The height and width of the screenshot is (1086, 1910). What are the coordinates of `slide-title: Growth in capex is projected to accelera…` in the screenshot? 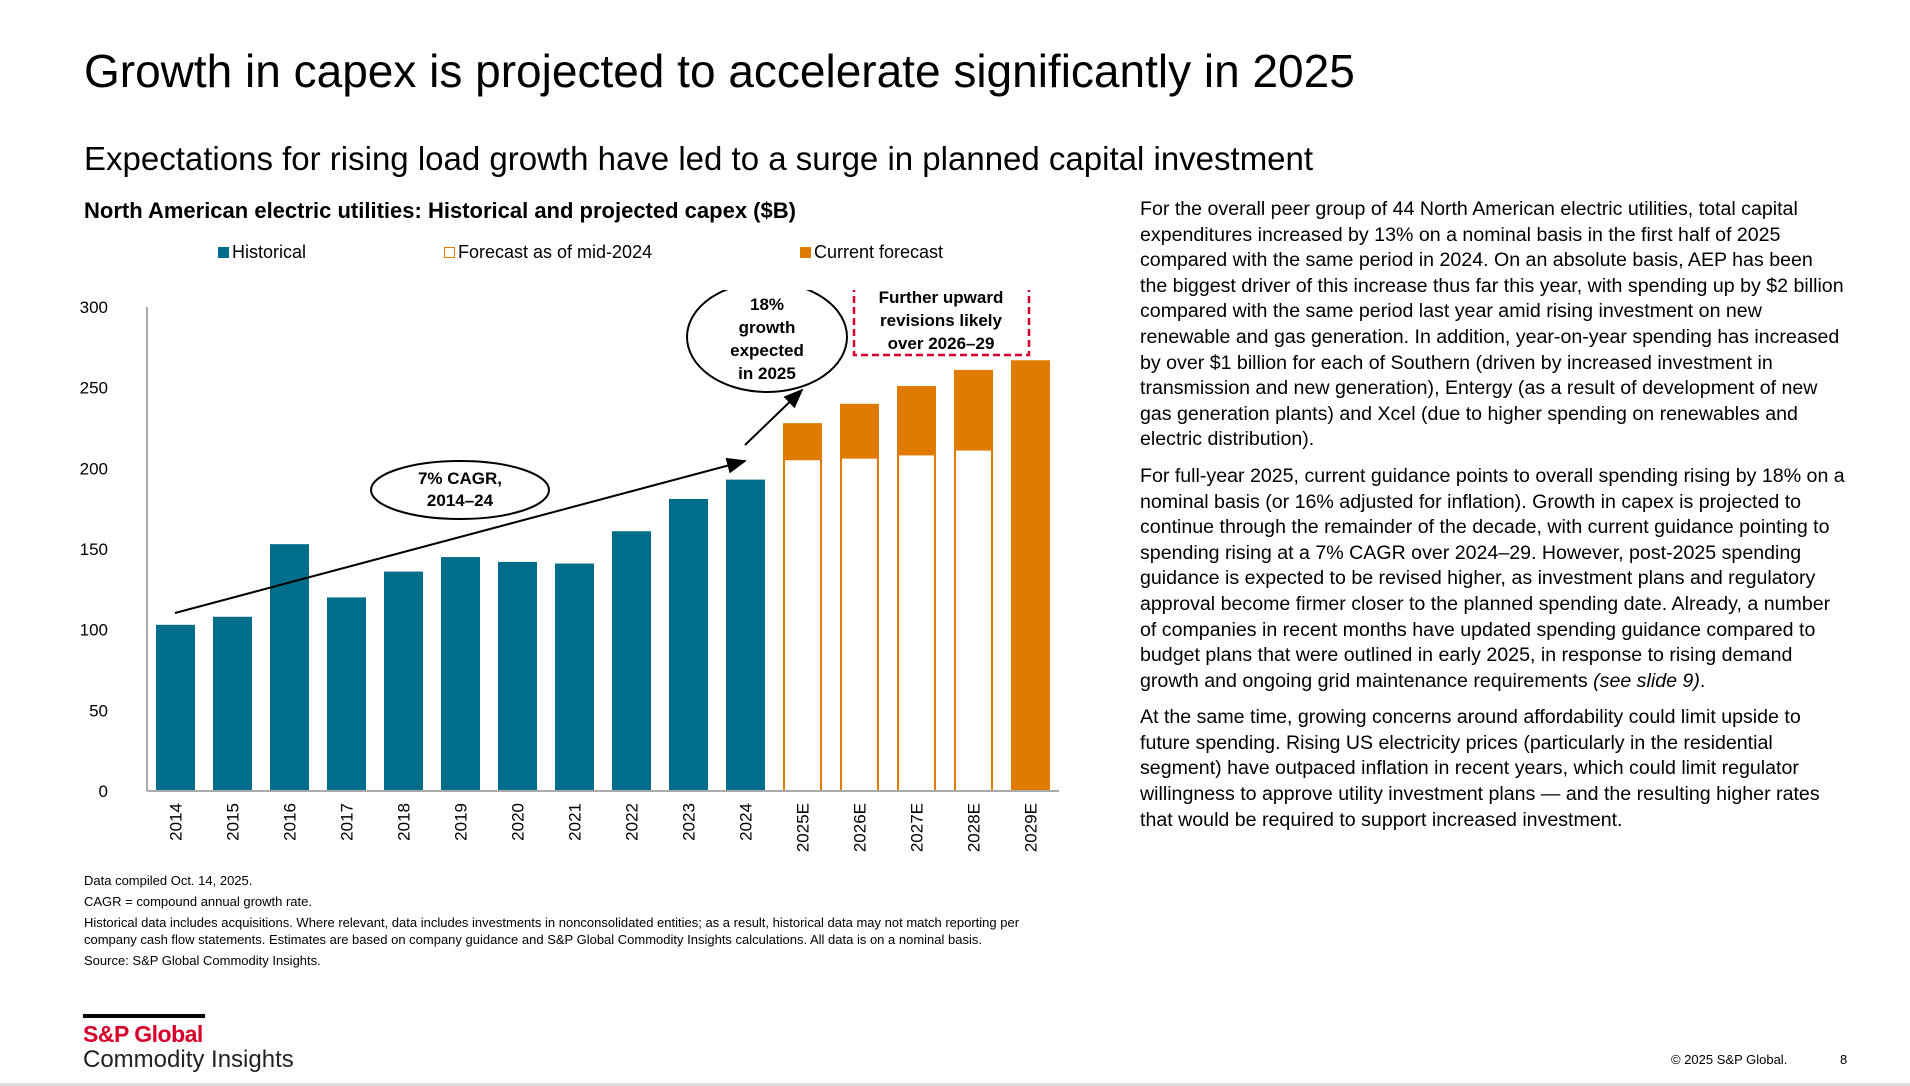 It's located at (719, 71).